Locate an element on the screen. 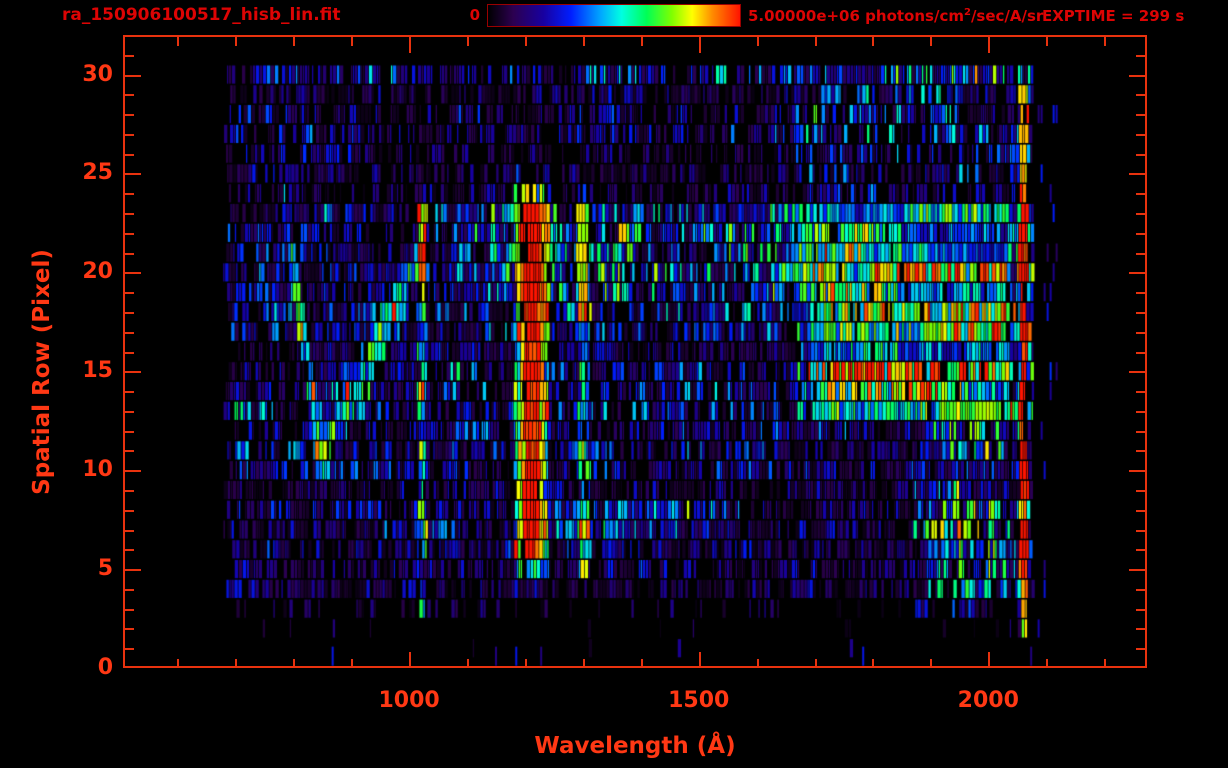 Image resolution: width=1228 pixels, height=768 pixels. y-tick-label: 15 is located at coordinates (97, 371).